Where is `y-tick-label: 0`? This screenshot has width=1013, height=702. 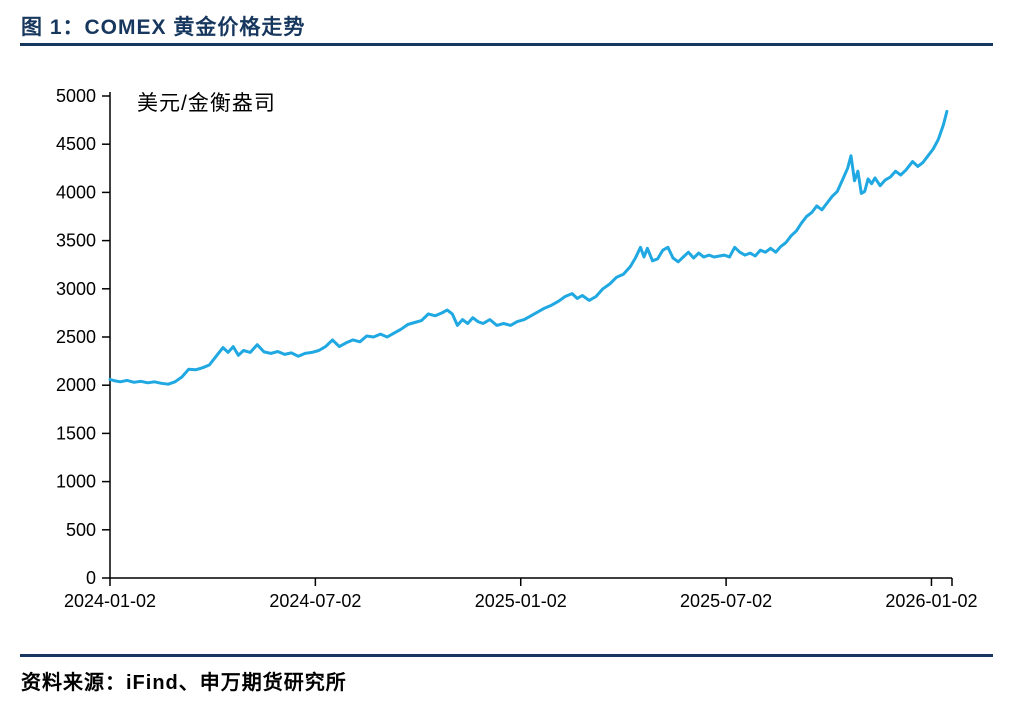
y-tick-label: 0 is located at coordinates (91, 578).